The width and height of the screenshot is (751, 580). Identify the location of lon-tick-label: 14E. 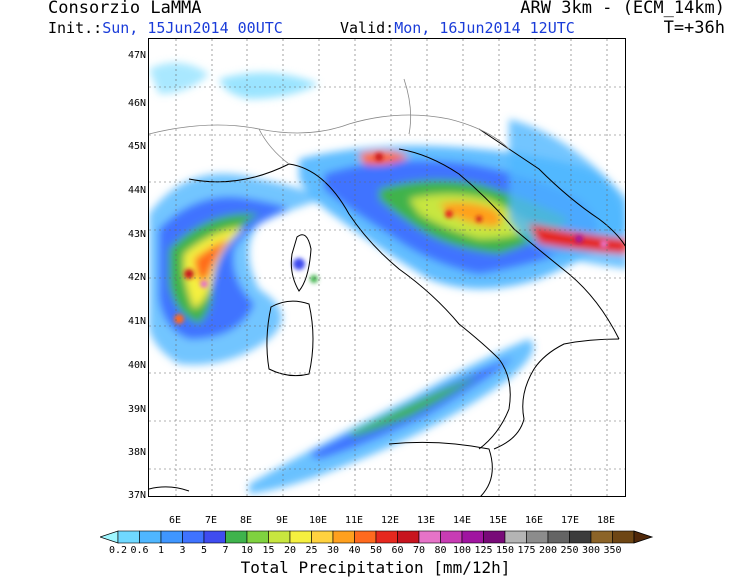
(462, 520).